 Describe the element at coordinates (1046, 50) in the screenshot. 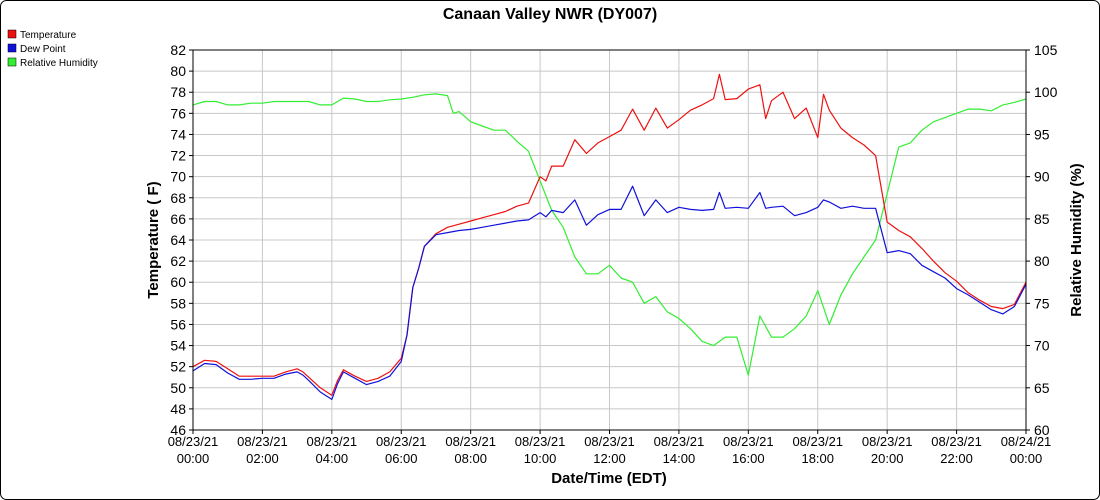

I see `y2-tick-label: 105` at that location.